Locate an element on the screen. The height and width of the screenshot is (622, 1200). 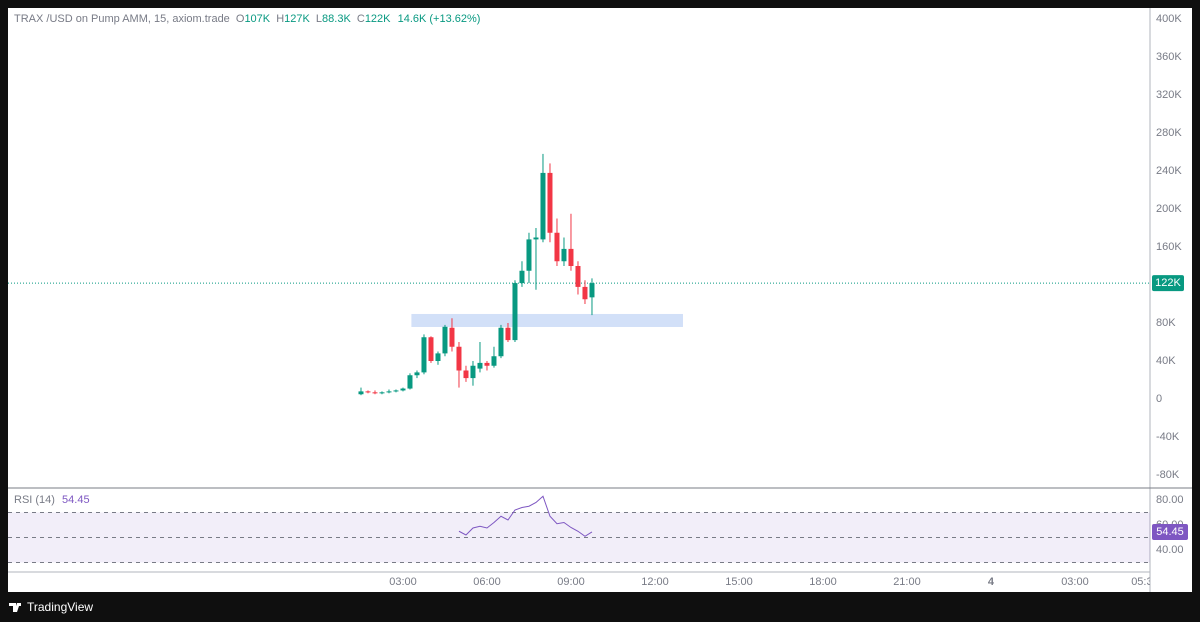
y-tick-label: -40K is located at coordinates (1168, 437).